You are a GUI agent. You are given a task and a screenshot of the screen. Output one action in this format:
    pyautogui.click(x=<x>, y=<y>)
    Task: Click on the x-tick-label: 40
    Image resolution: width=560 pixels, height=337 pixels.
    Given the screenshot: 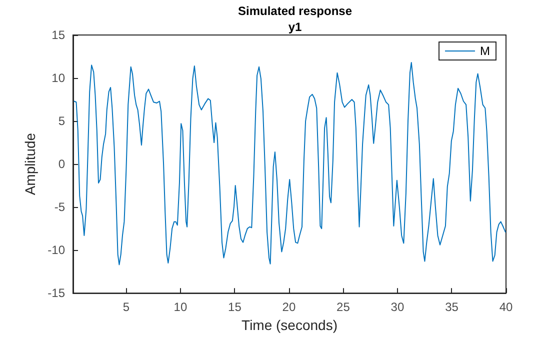 What is the action you would take?
    pyautogui.click(x=506, y=307)
    